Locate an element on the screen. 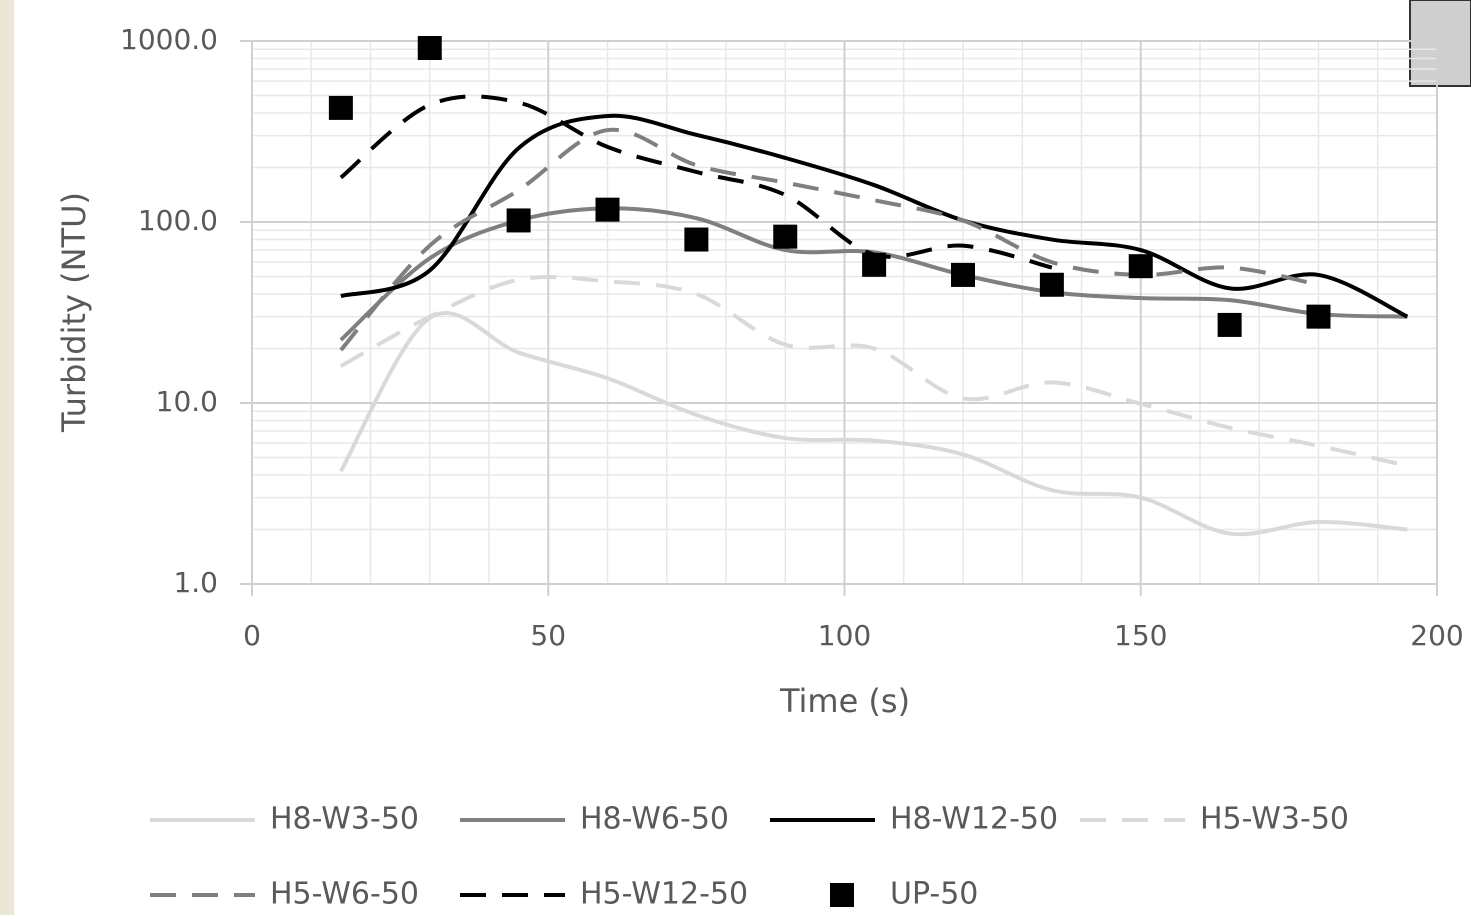 This screenshot has height=919, width=1471. legend-label: H8-W6-50 is located at coordinates (654, 819).